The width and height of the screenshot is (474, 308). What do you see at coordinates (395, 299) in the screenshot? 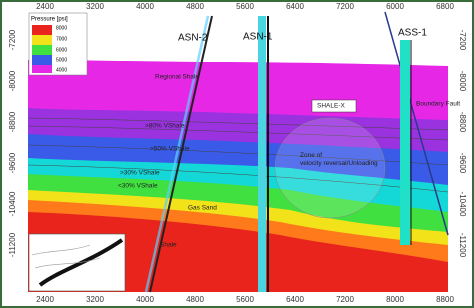
I see `x-tick-label: 8000` at bounding box center [395, 299].